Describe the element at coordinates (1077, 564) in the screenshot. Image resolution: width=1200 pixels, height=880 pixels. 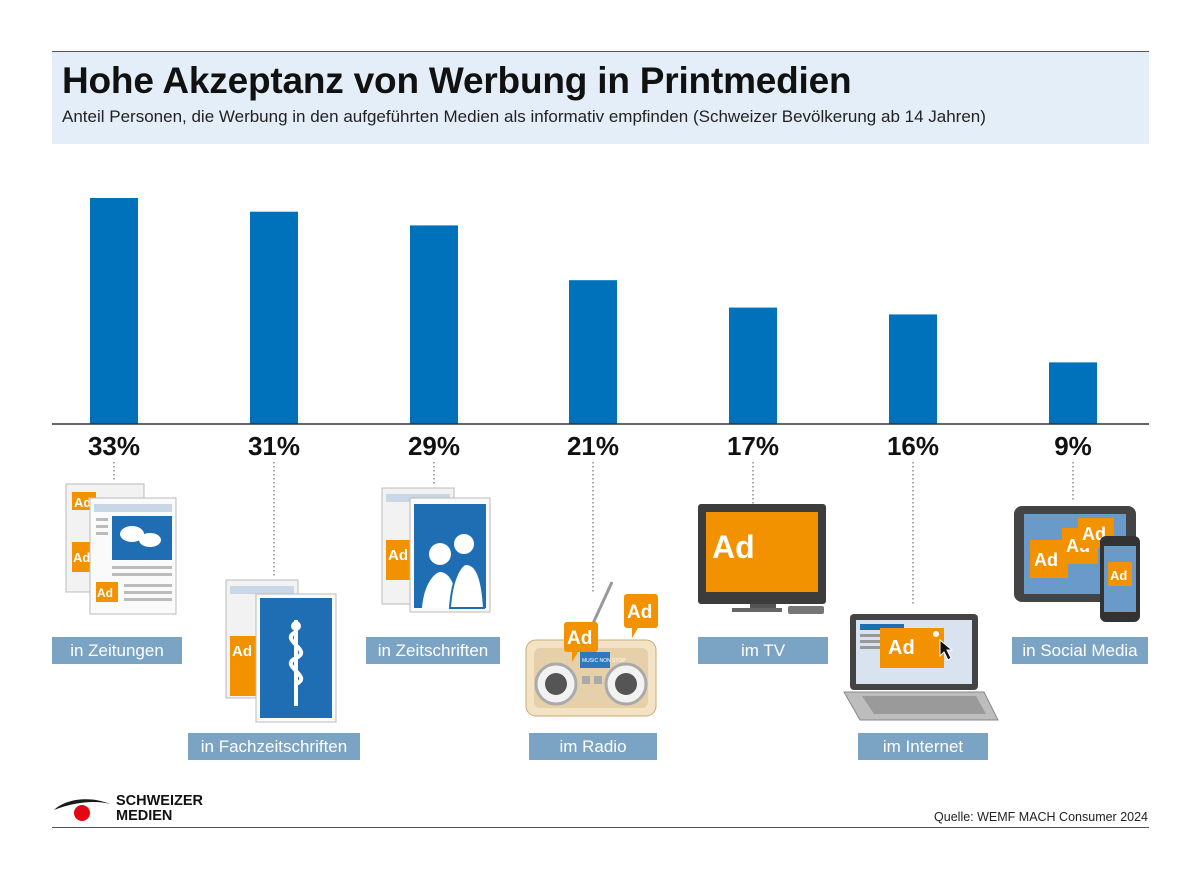
I see `tablet-phone-icon: Ad Ad Ad Ad` at that location.